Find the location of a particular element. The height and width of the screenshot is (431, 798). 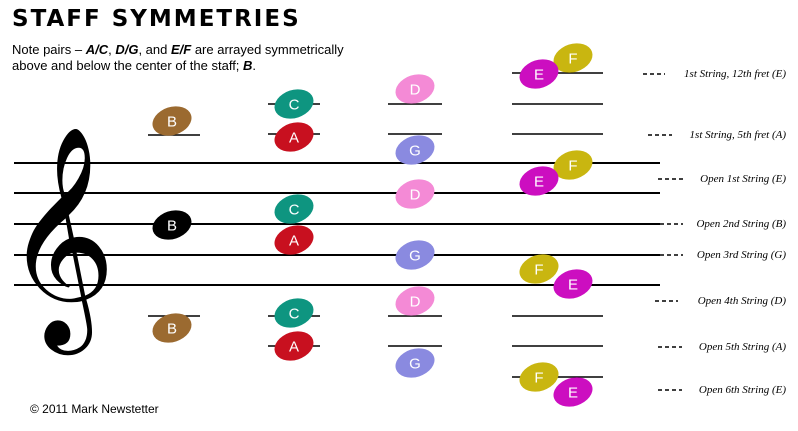

string-label: Open 3rd String (G) is located at coordinates (741, 255).